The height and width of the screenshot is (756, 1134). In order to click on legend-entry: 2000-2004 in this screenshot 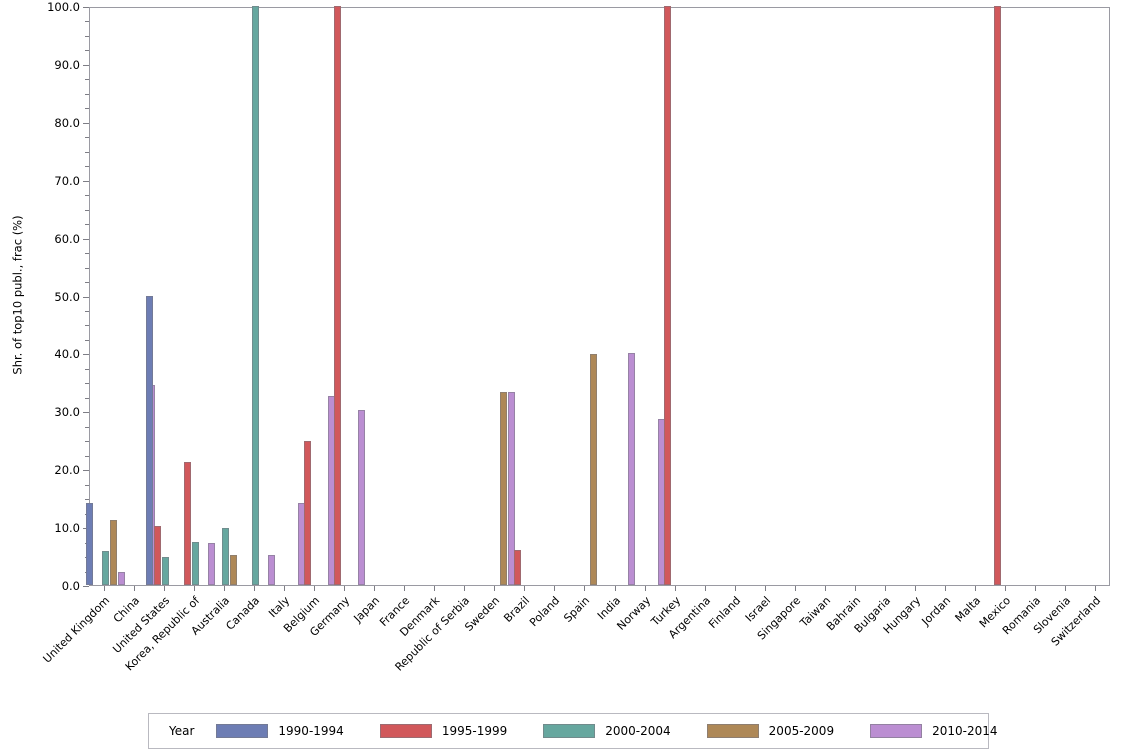, I will do `click(624, 731)`.